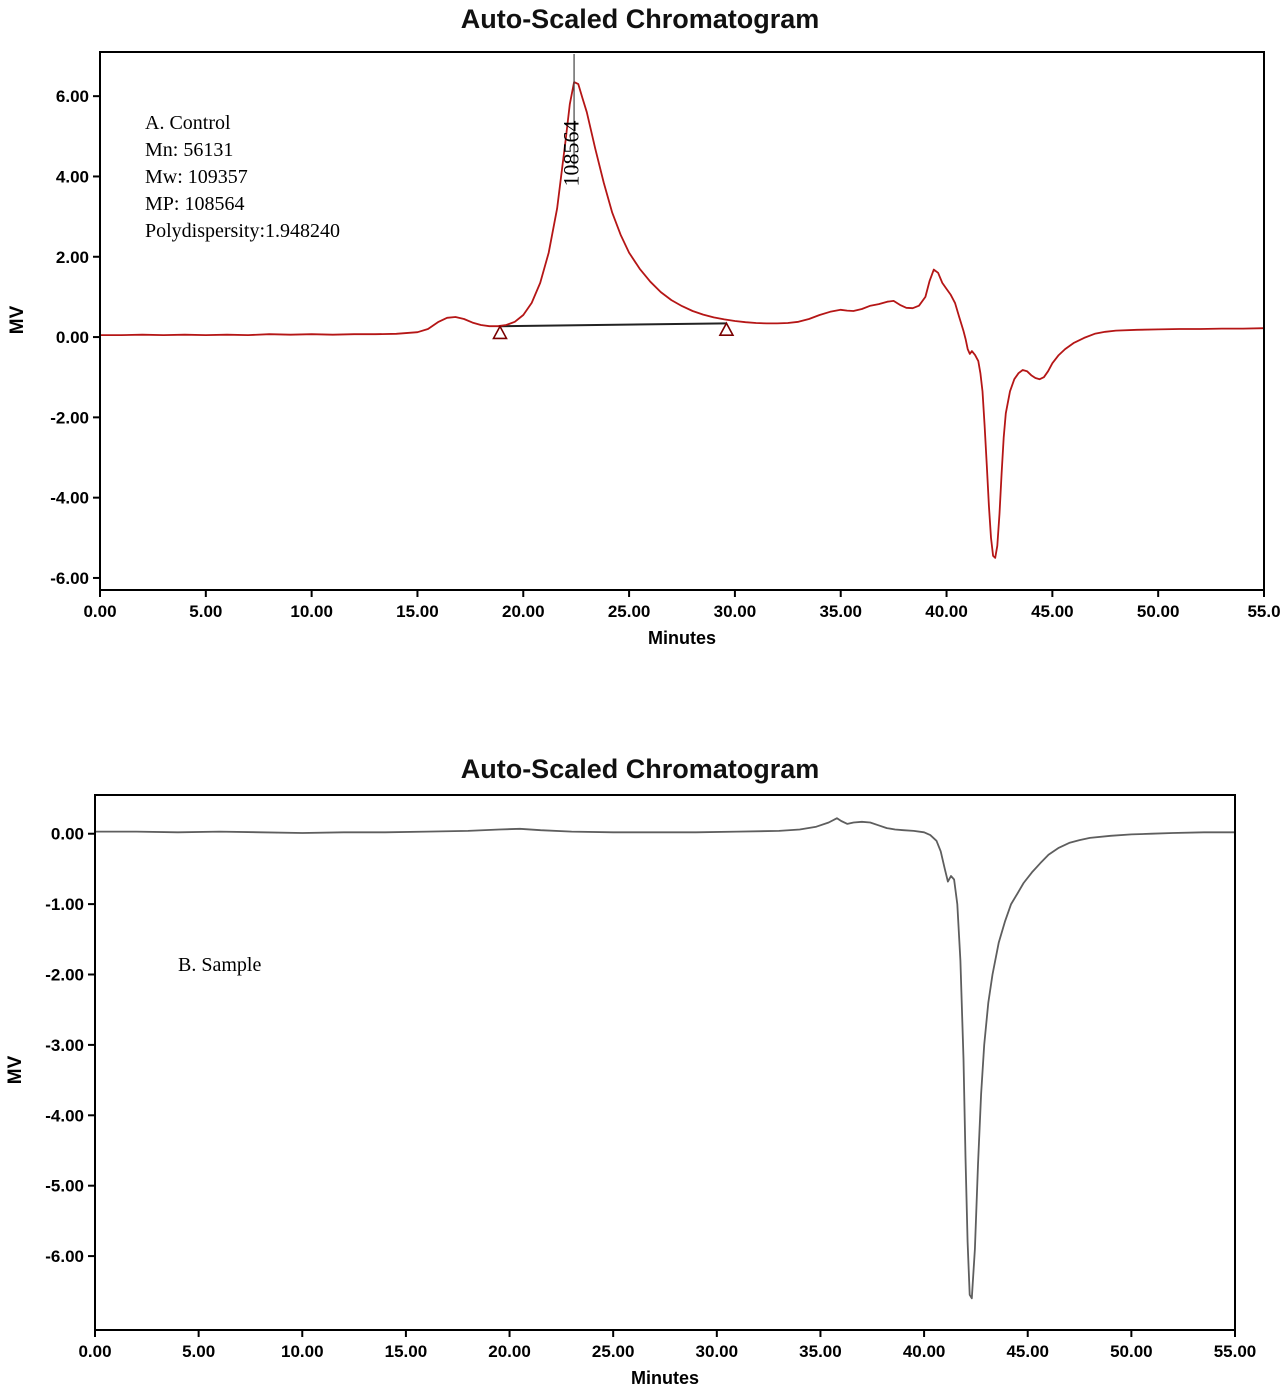 Image resolution: width=1280 pixels, height=1396 pixels. What do you see at coordinates (64, 904) in the screenshot?
I see `svg-text: -1.00` at bounding box center [64, 904].